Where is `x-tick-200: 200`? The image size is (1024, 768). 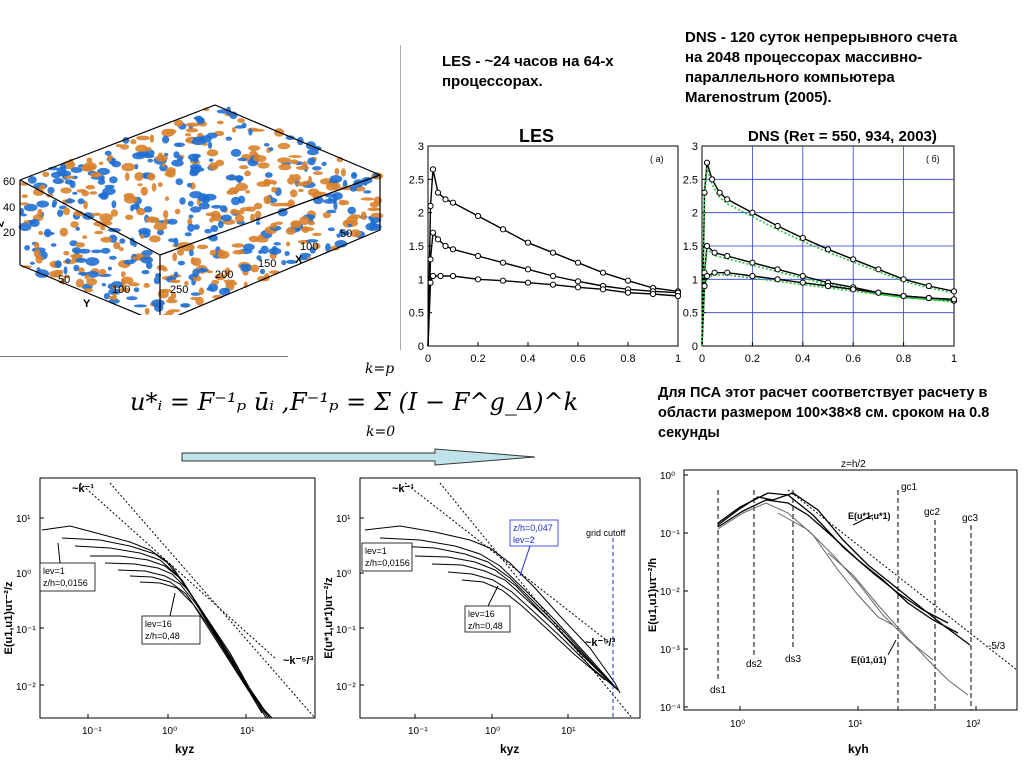 x-tick-200: 200 is located at coordinates (224, 275).